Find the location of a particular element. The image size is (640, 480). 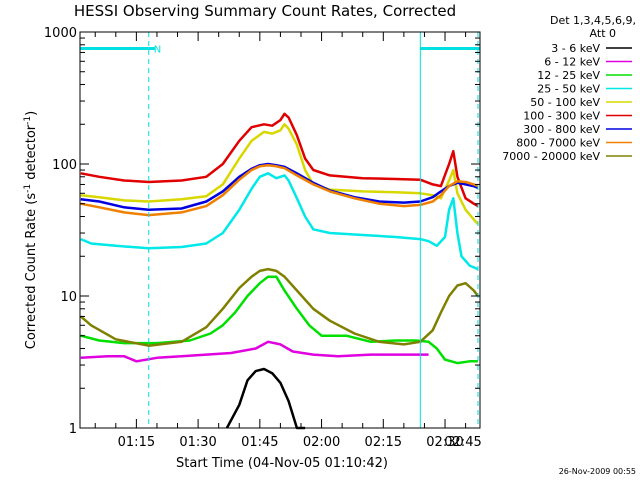

legend-label-6-12-kev: 6 - 12 keV is located at coordinates (572, 62).